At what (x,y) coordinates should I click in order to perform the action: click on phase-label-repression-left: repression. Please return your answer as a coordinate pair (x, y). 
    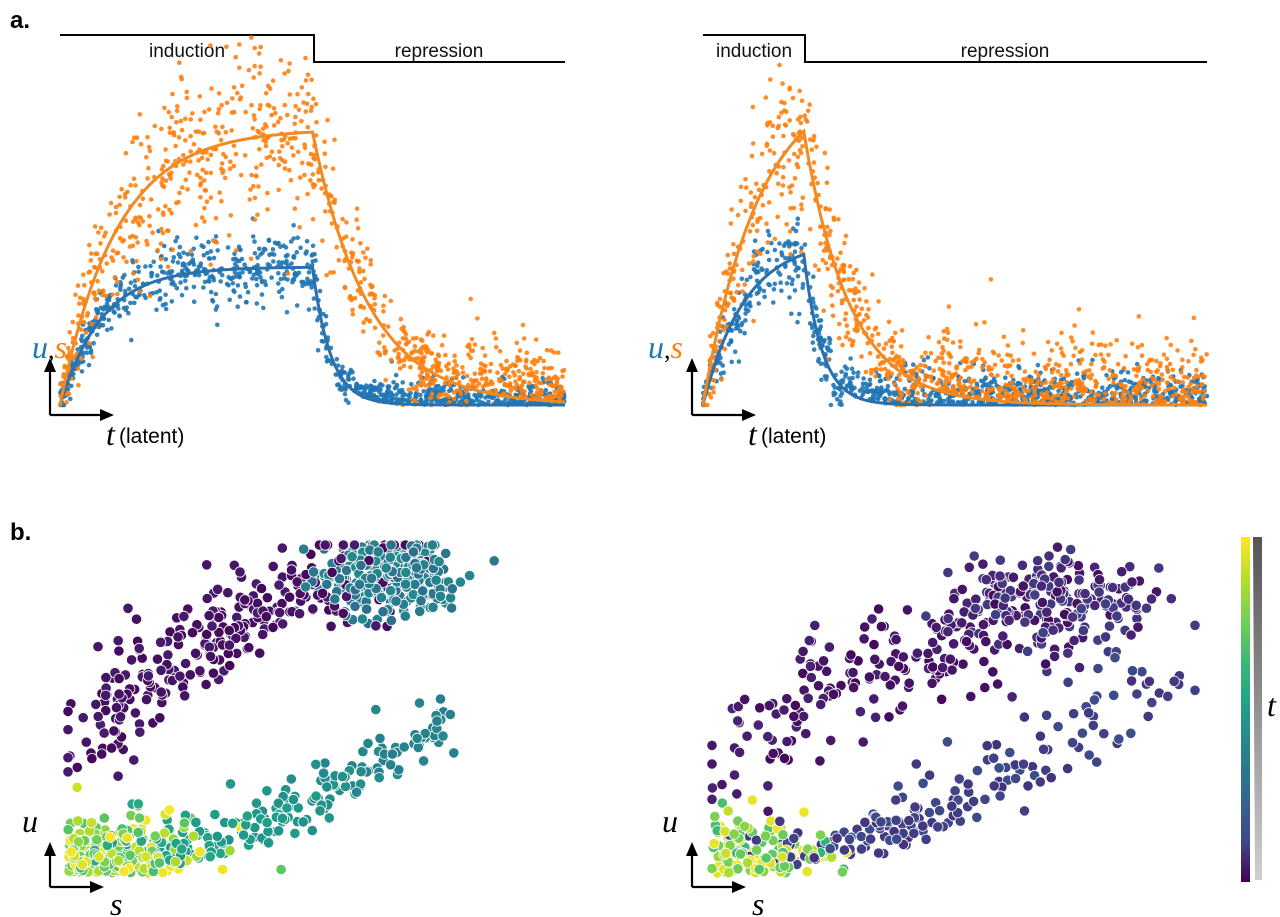
    Looking at the image, I should click on (439, 51).